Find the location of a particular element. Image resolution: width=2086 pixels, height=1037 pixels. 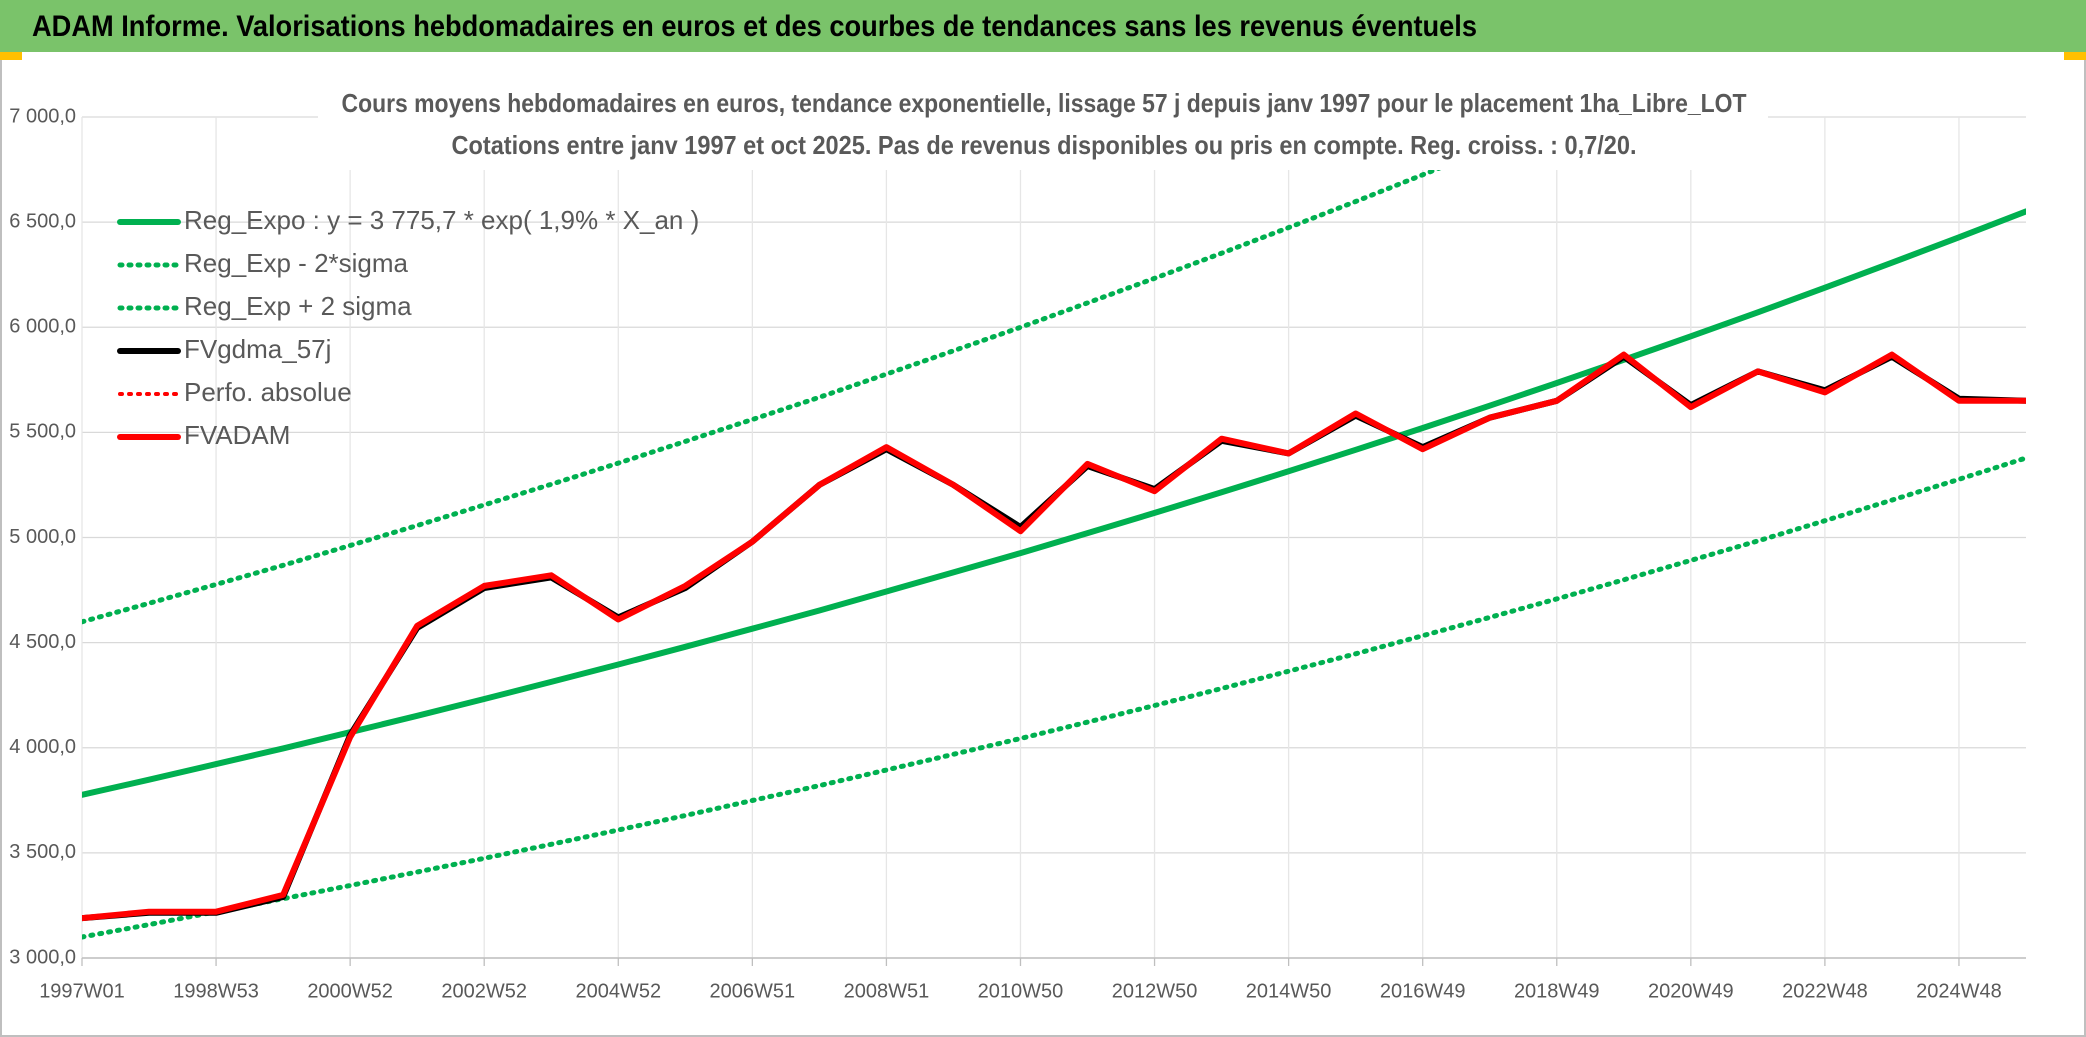

legend-label: Reg_Exp + 2 sigma is located at coordinates (298, 306).